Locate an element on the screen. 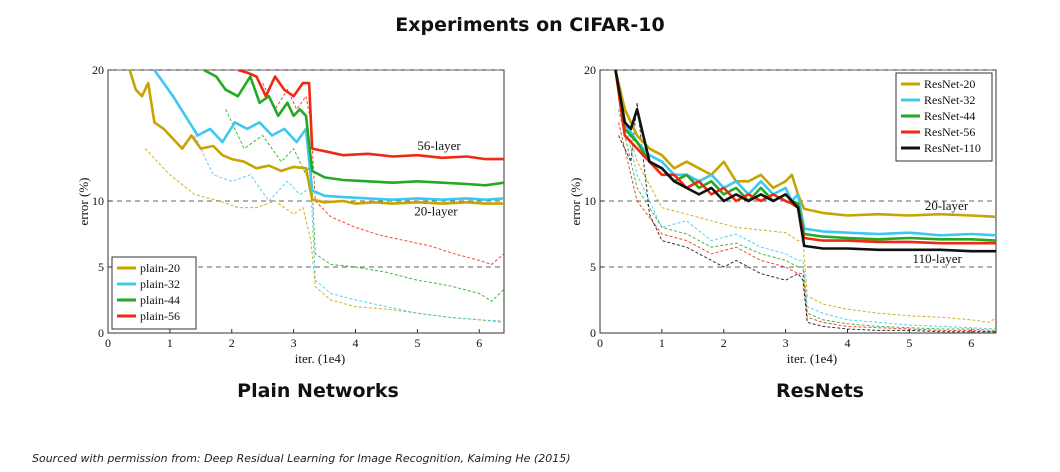  legend-label-plain-32: plain-32 is located at coordinates (160, 284).